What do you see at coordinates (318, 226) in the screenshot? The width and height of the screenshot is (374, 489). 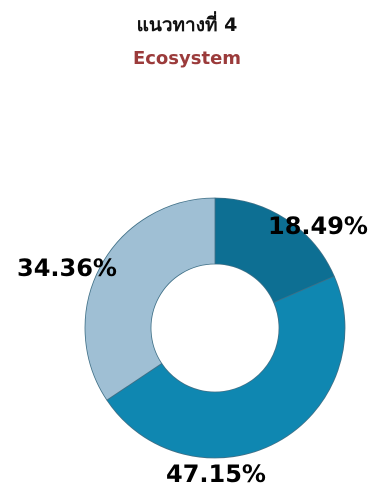 I see `slice-label-1: 18.49%` at bounding box center [318, 226].